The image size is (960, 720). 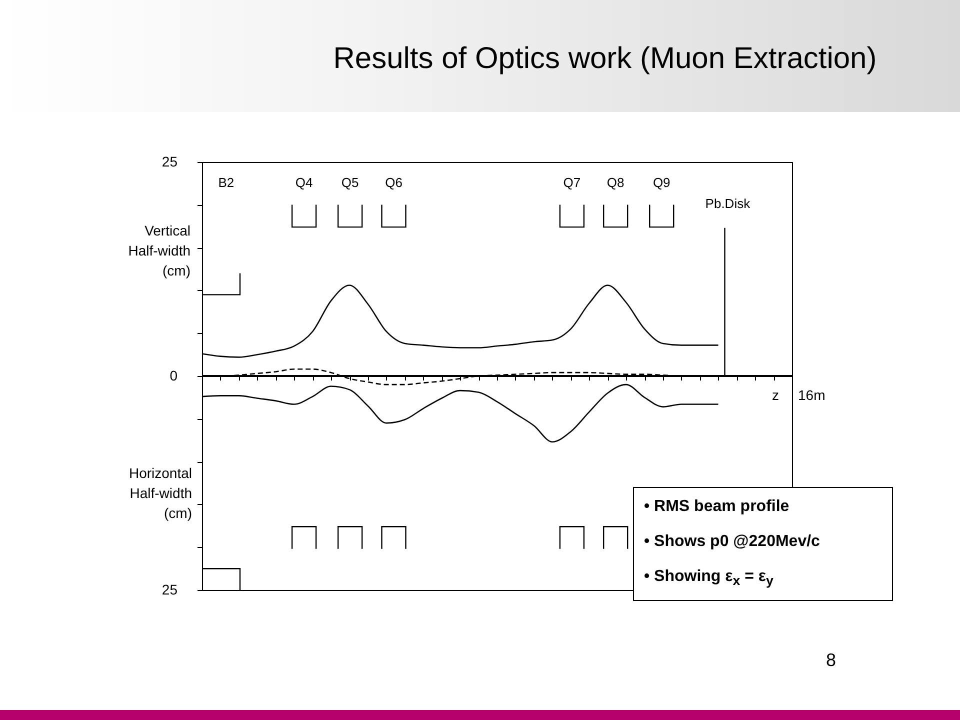 What do you see at coordinates (174, 376) in the screenshot?
I see `y-tick-label: 0` at bounding box center [174, 376].